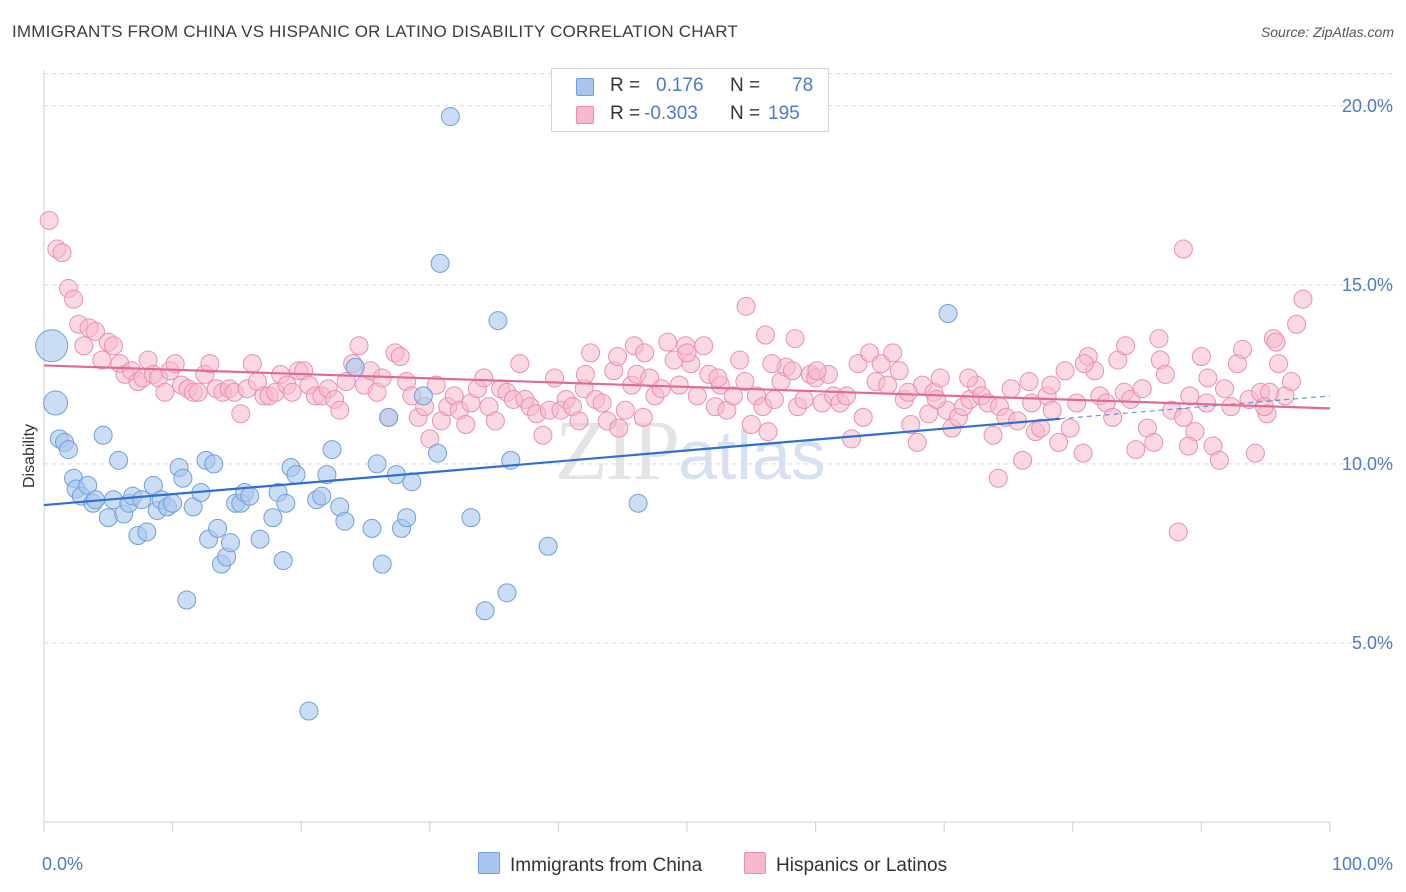 The width and height of the screenshot is (1406, 892). Describe the element at coordinates (625, 85) in the screenshot. I see `r-label: R =` at that location.